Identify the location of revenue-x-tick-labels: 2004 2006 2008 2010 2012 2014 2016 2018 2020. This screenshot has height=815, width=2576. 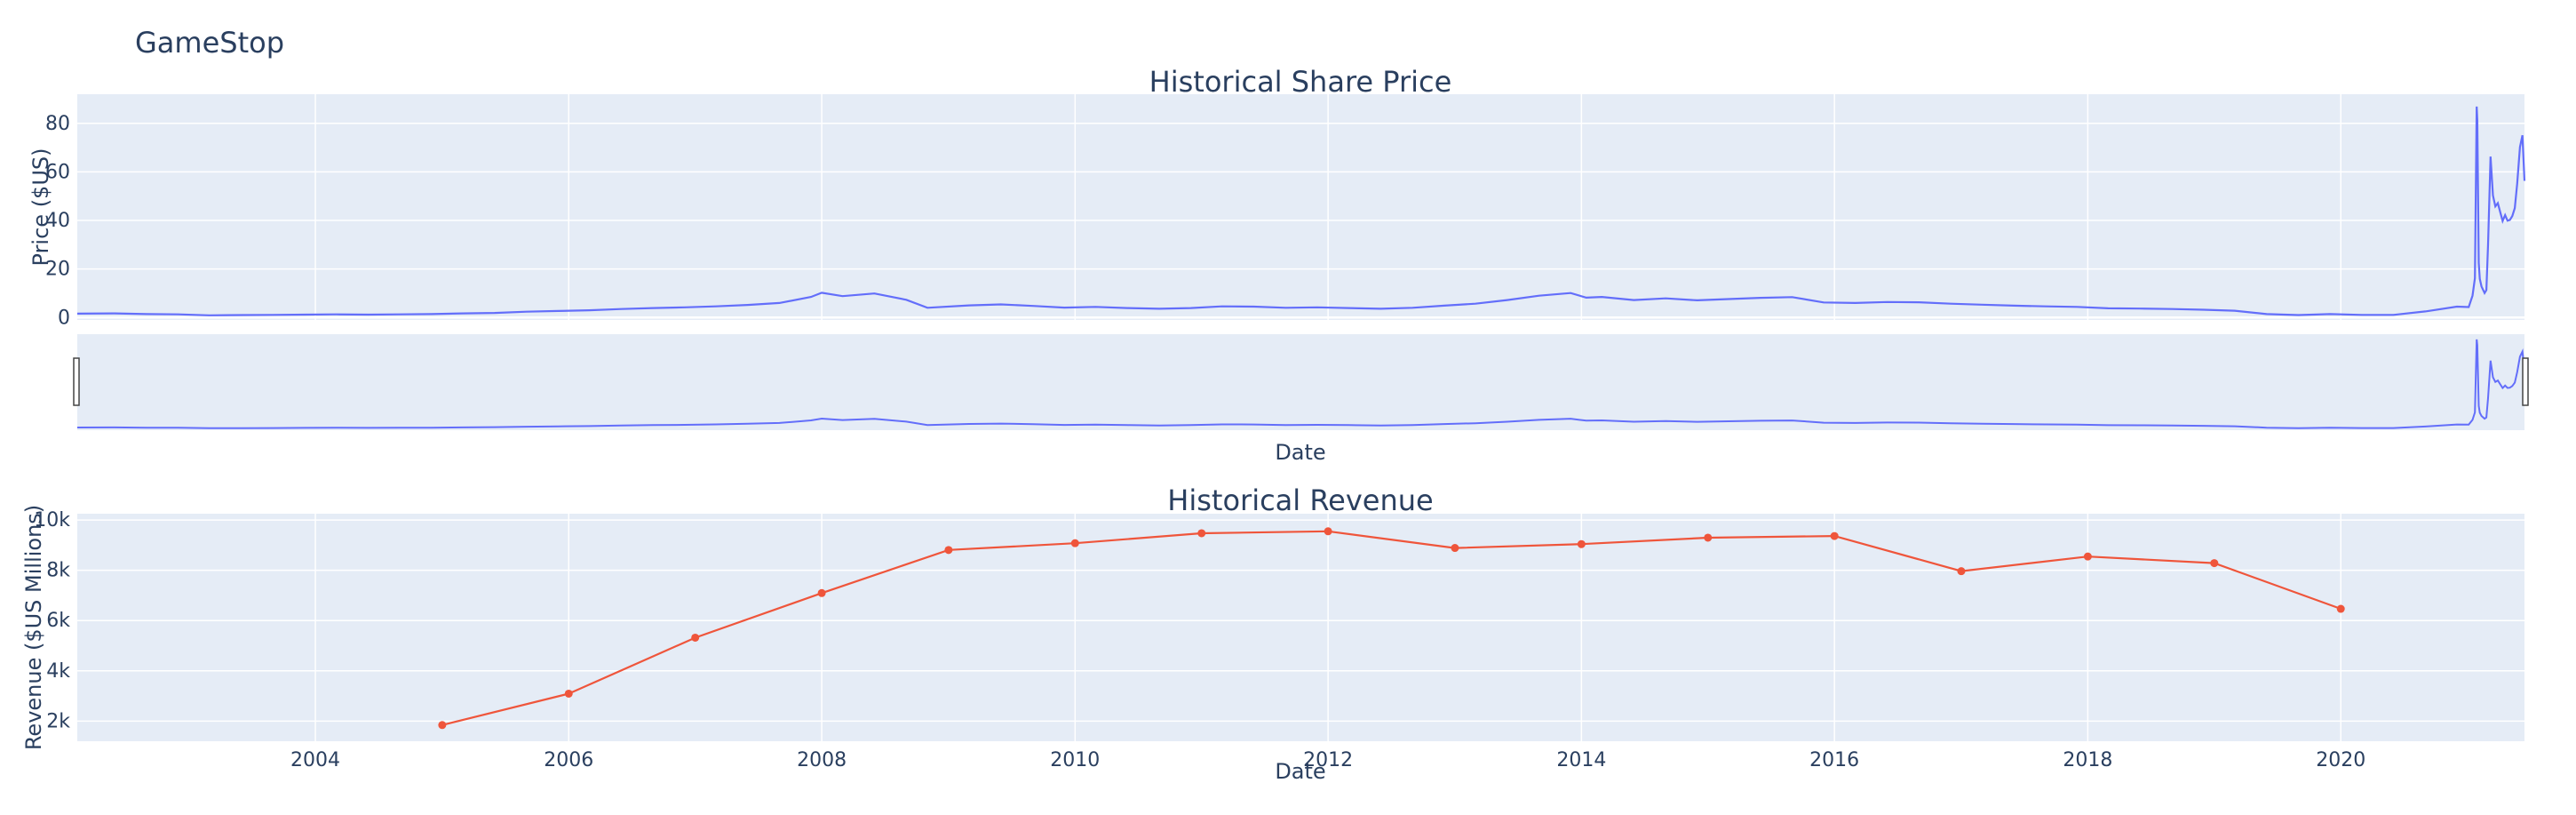
(1327, 760).